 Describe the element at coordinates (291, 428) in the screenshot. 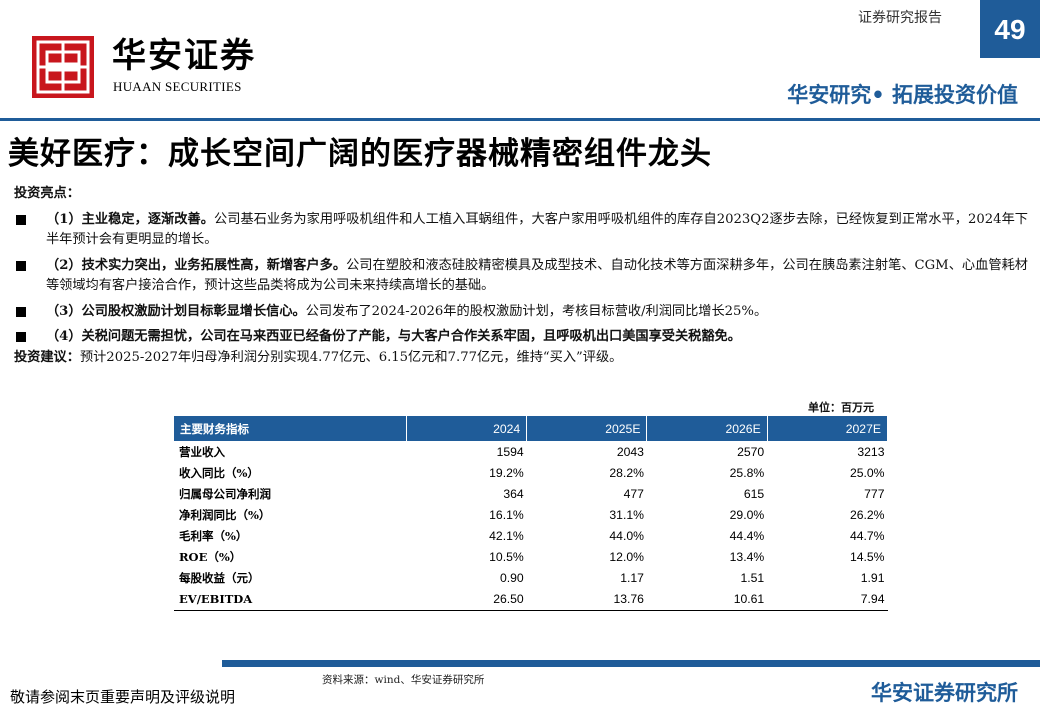

I see `column-header: 主要财务指标` at that location.